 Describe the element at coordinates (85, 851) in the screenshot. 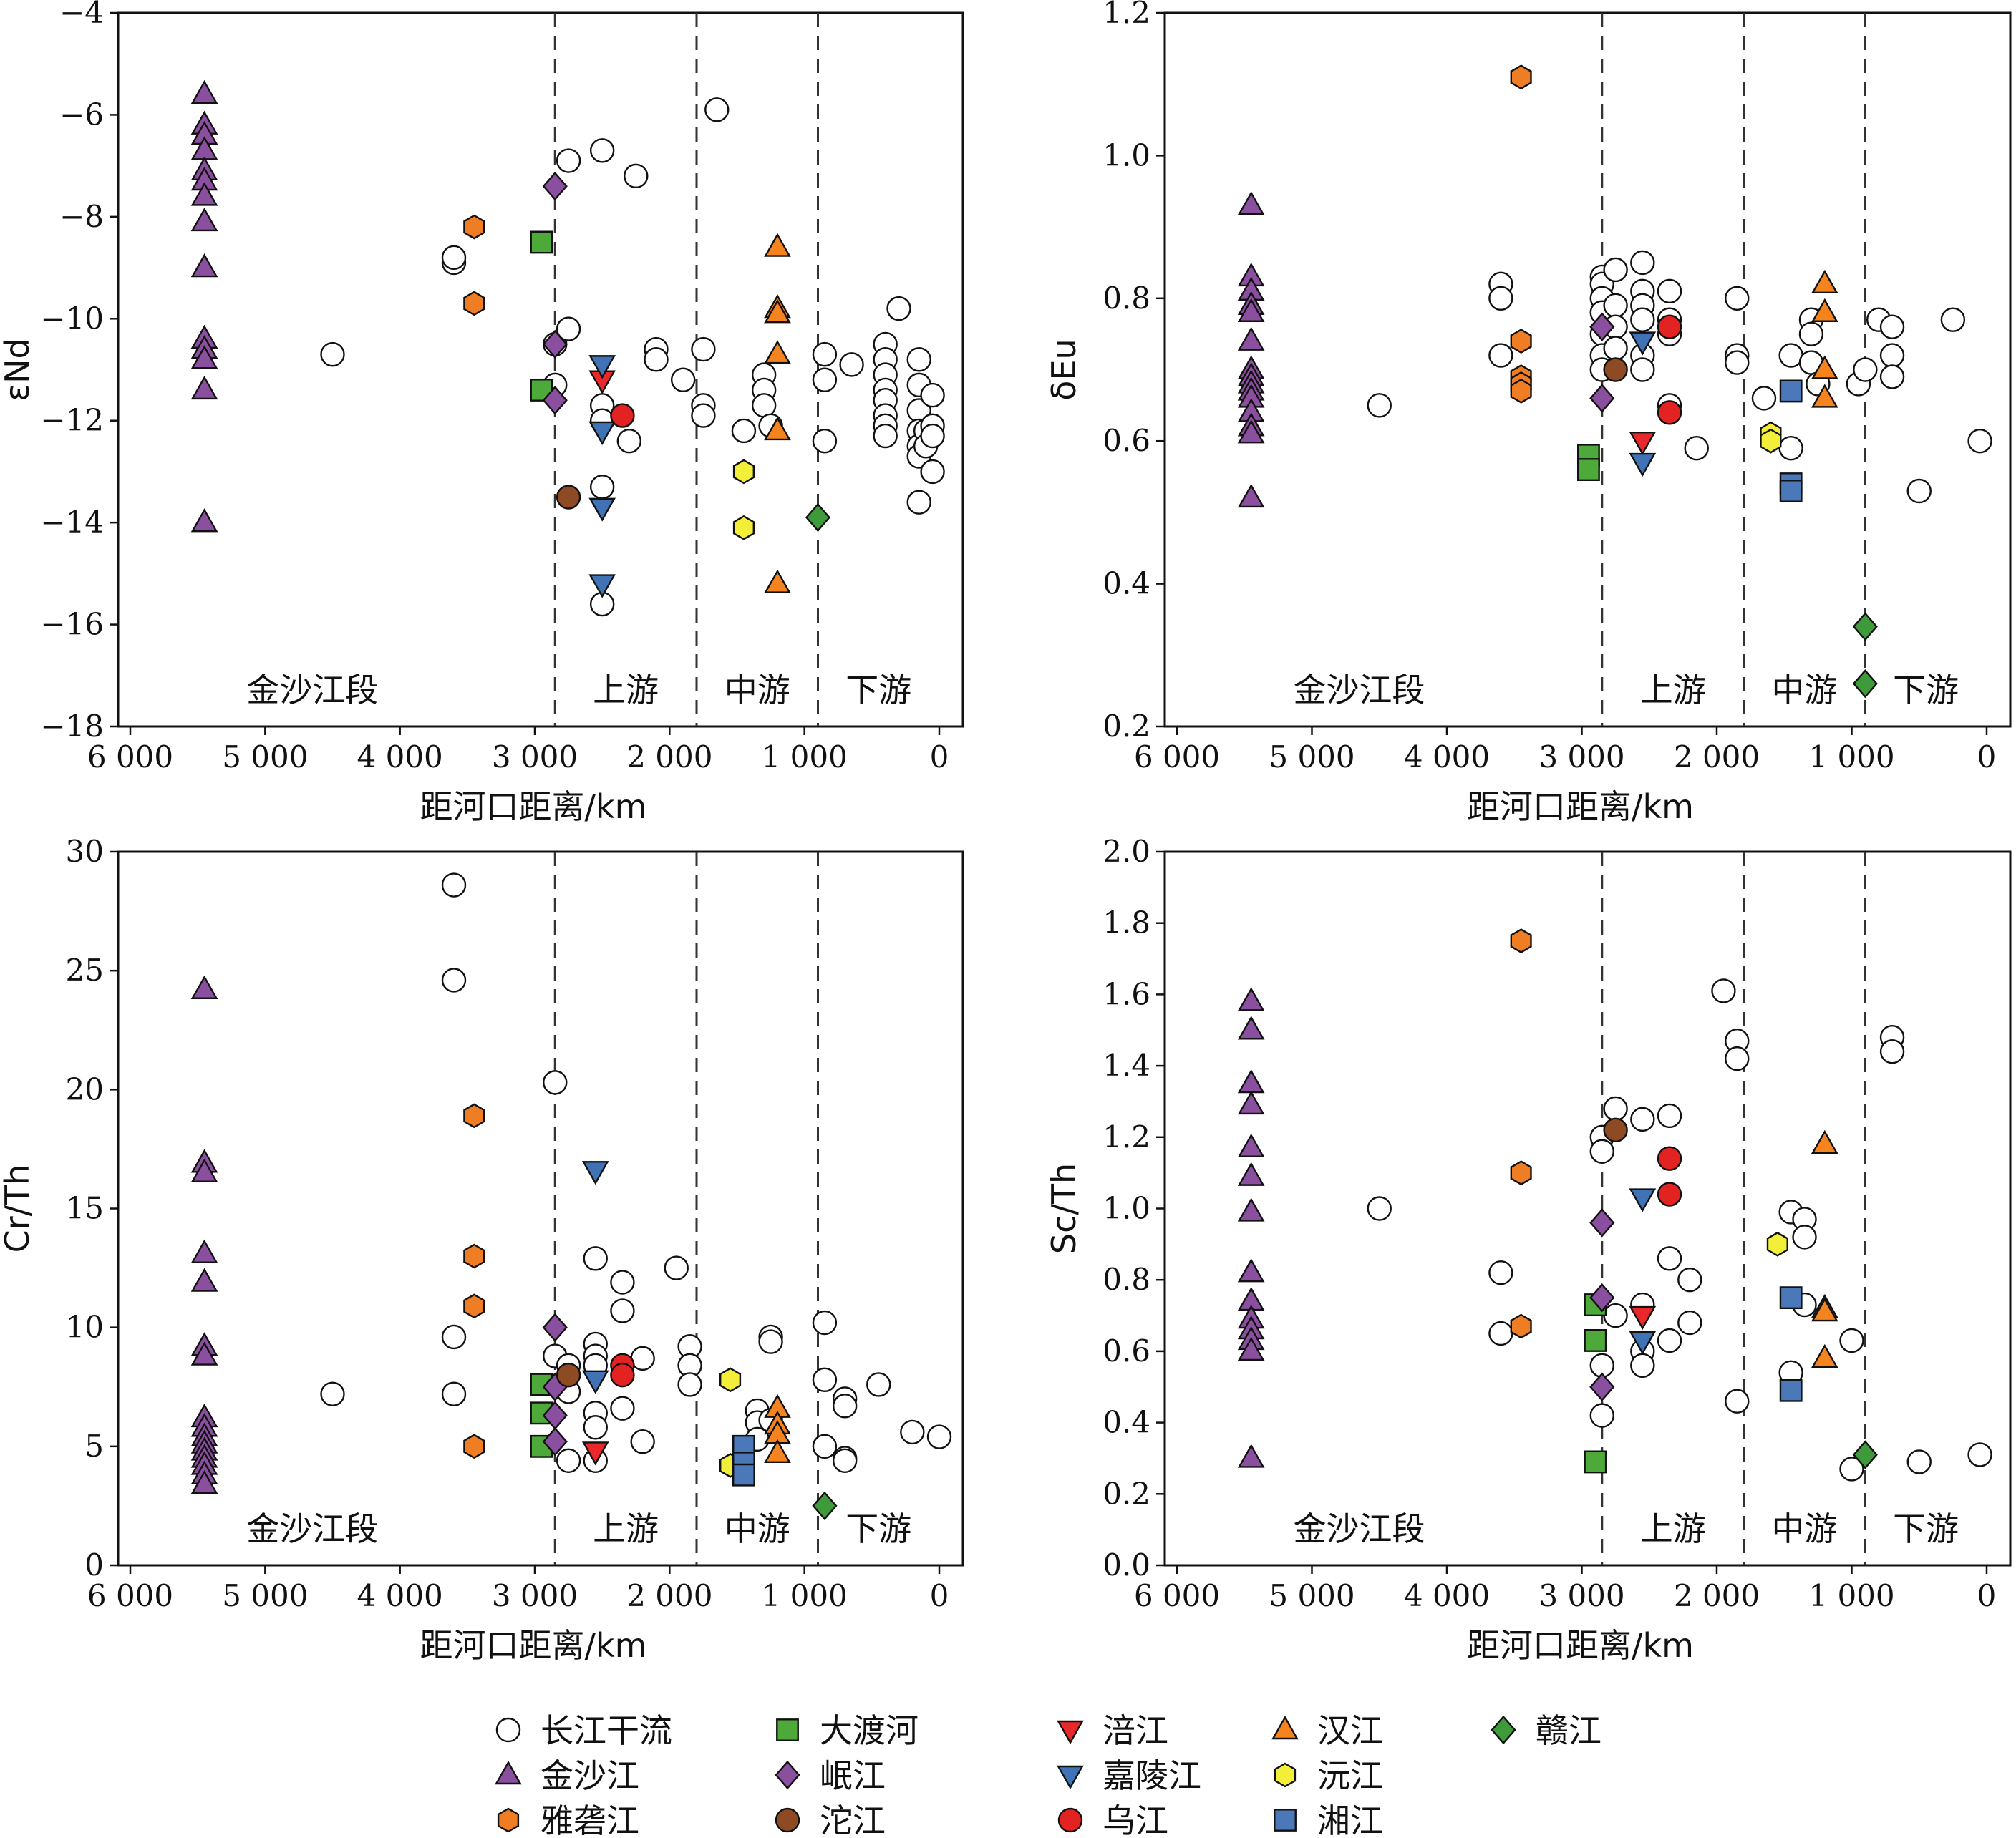

I see `y-tick-label: 30` at that location.